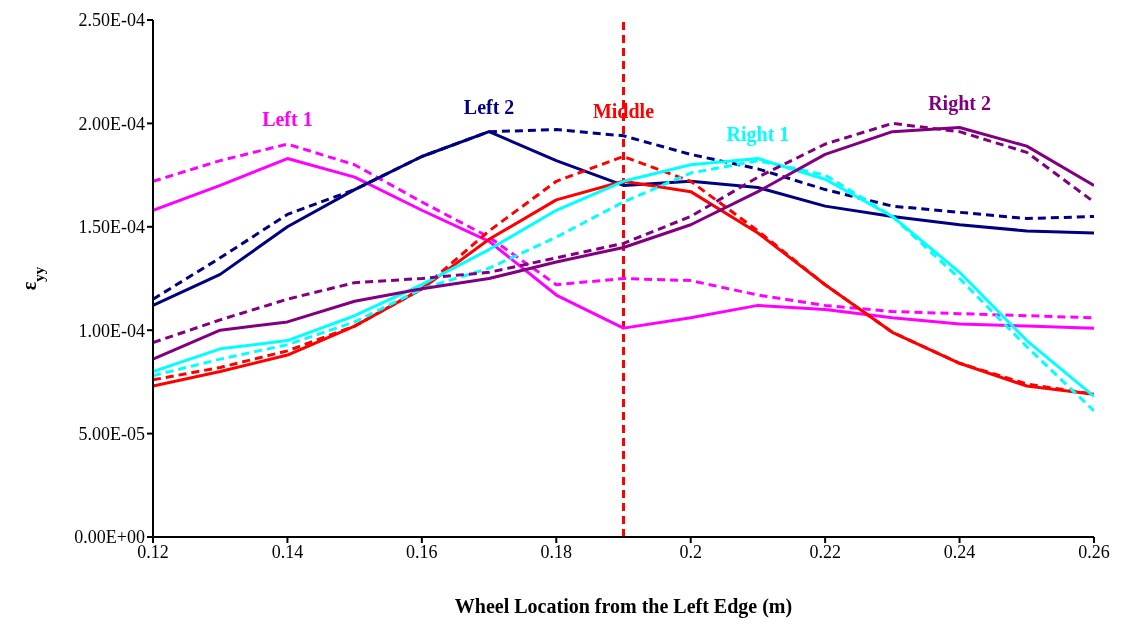  What do you see at coordinates (111, 123) in the screenshot?
I see `y-tick-label: 2.00E-04` at bounding box center [111, 123].